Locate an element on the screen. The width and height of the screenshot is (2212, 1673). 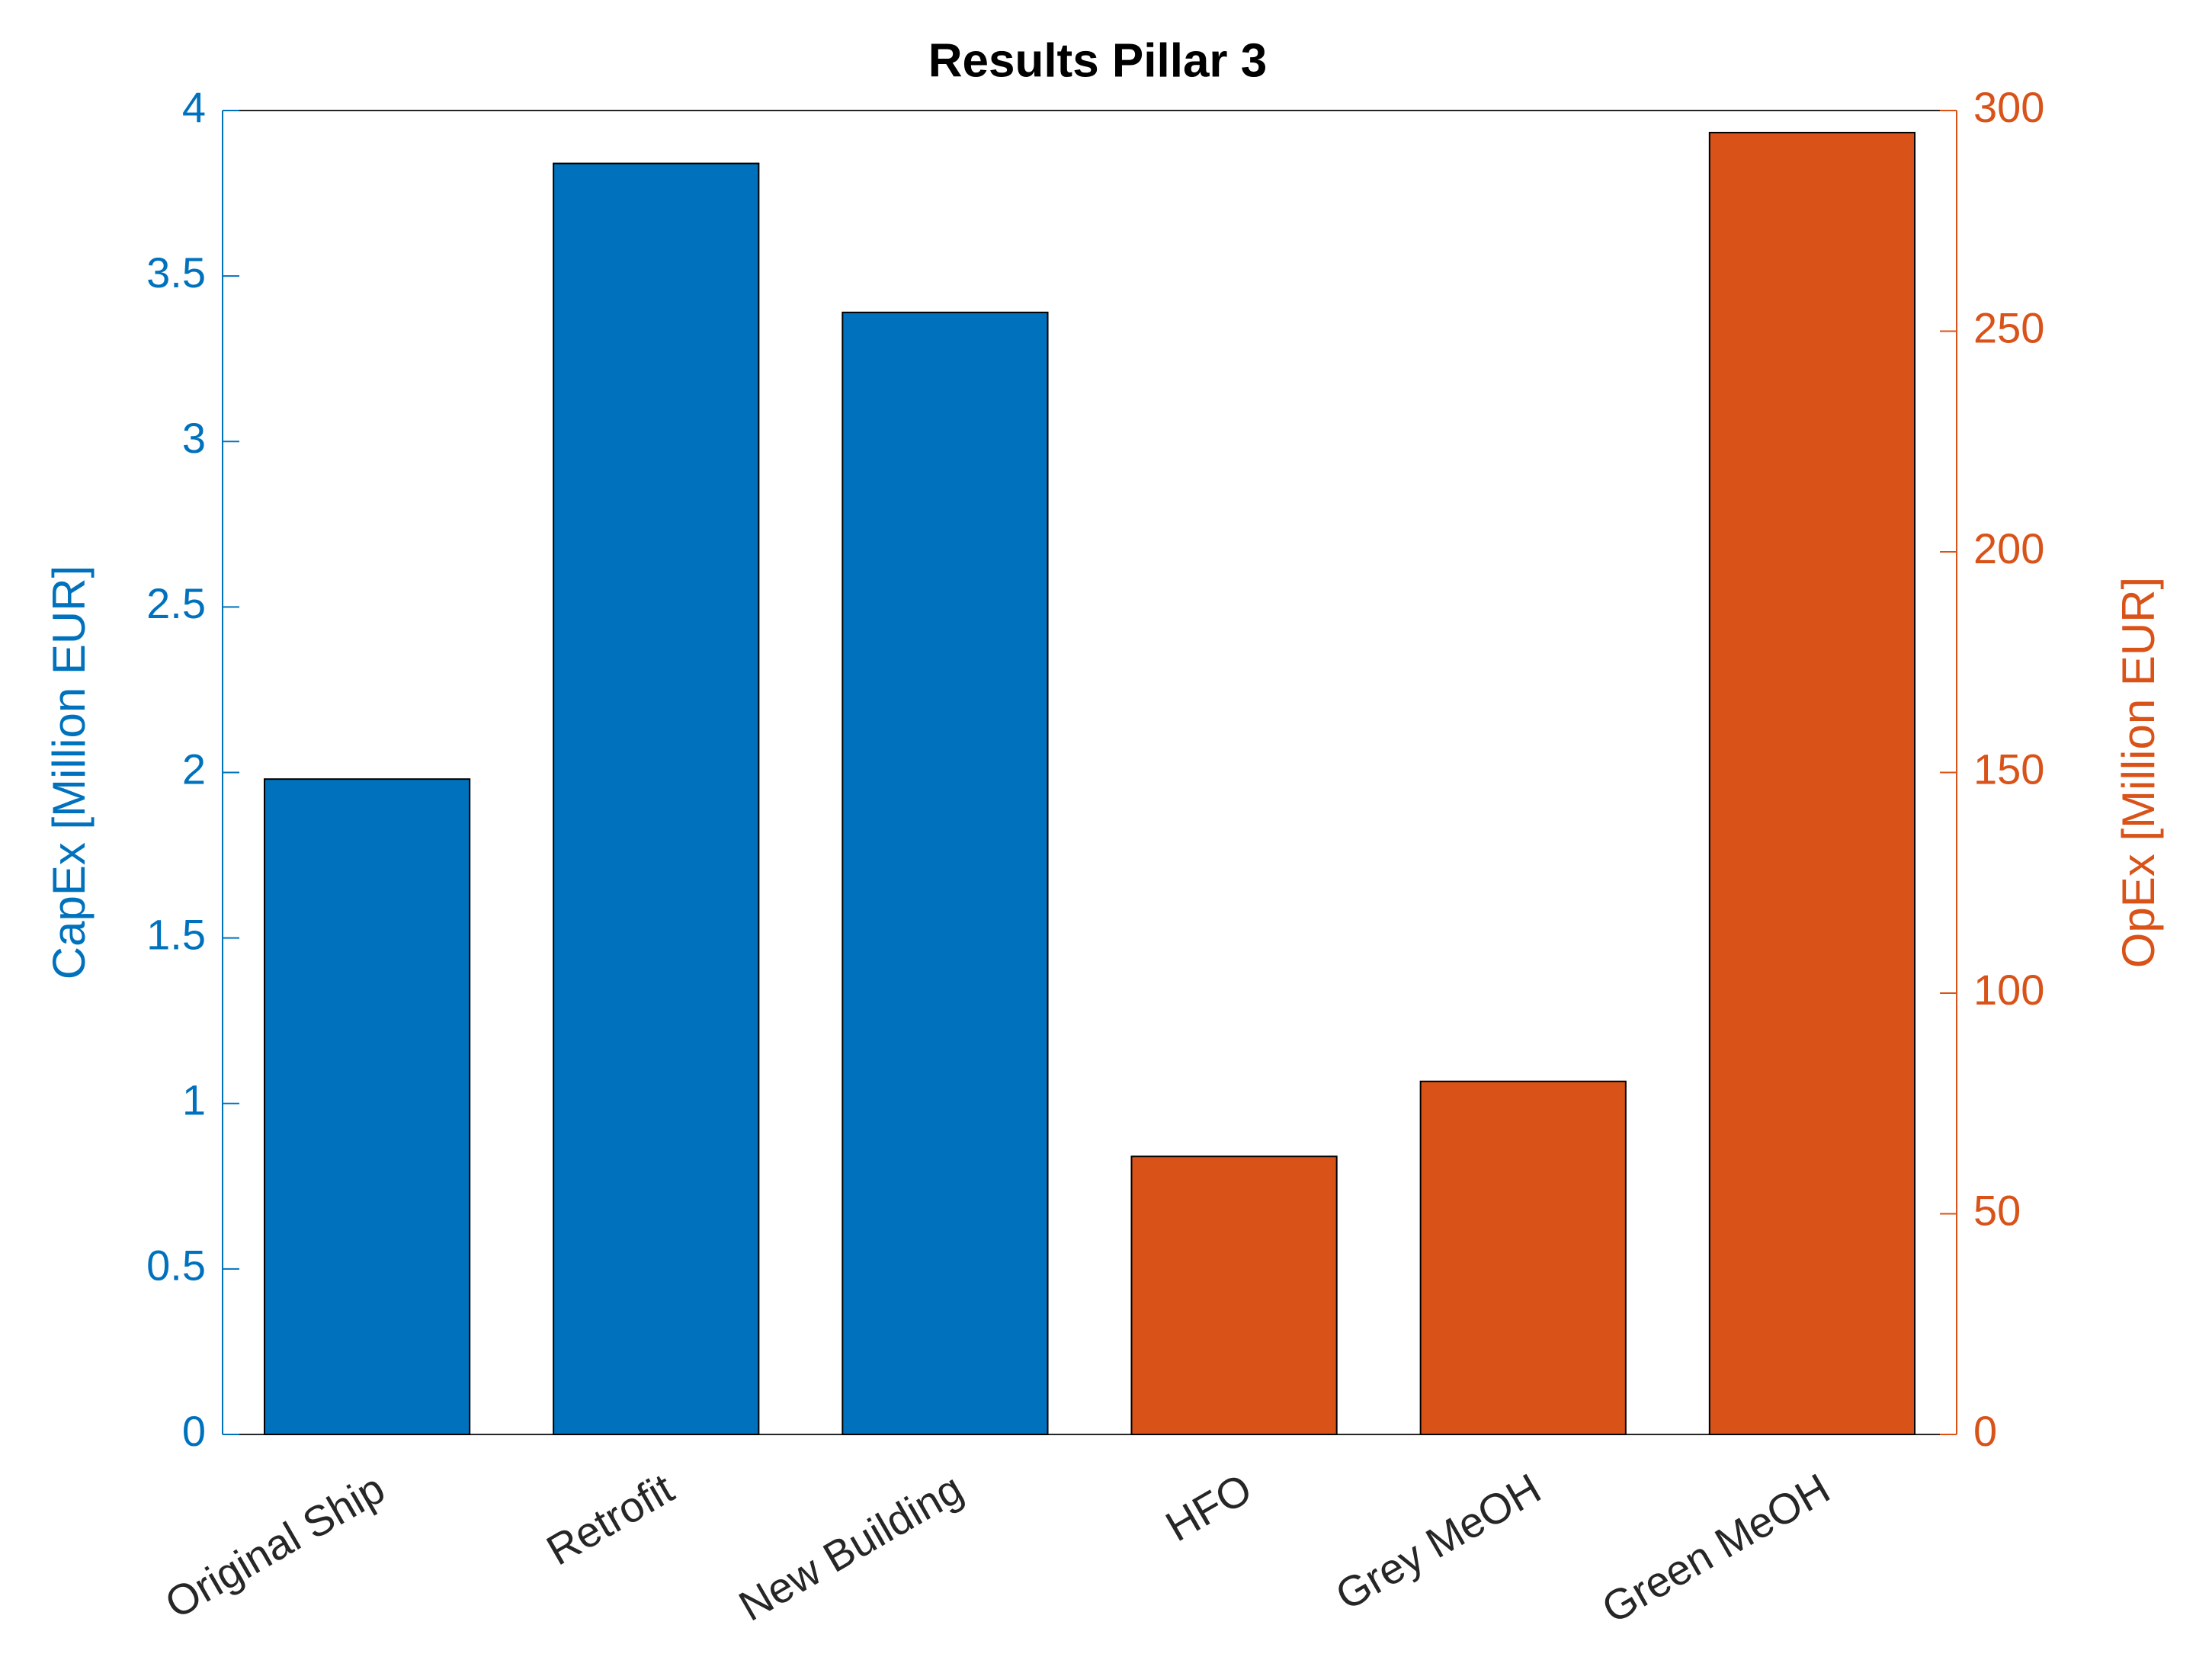
y-tick-label: 2 is located at coordinates (194, 769).